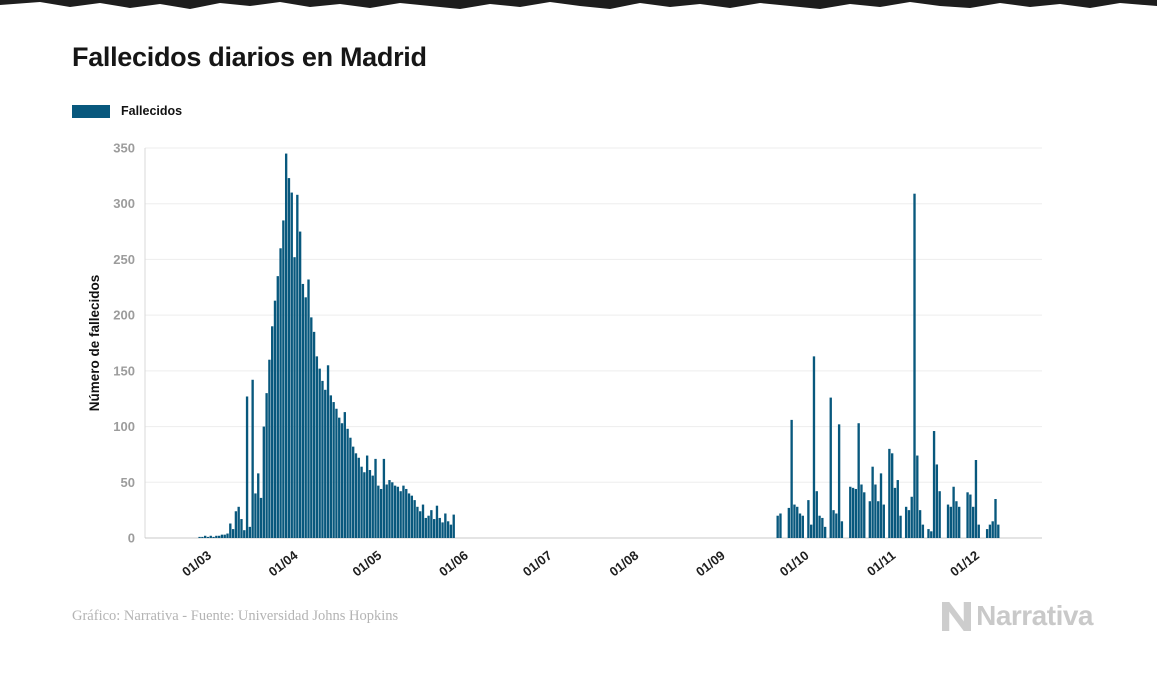 This screenshot has height=674, width=1157. What do you see at coordinates (710, 564) in the screenshot?
I see `x-tick-label: 01/09` at bounding box center [710, 564].